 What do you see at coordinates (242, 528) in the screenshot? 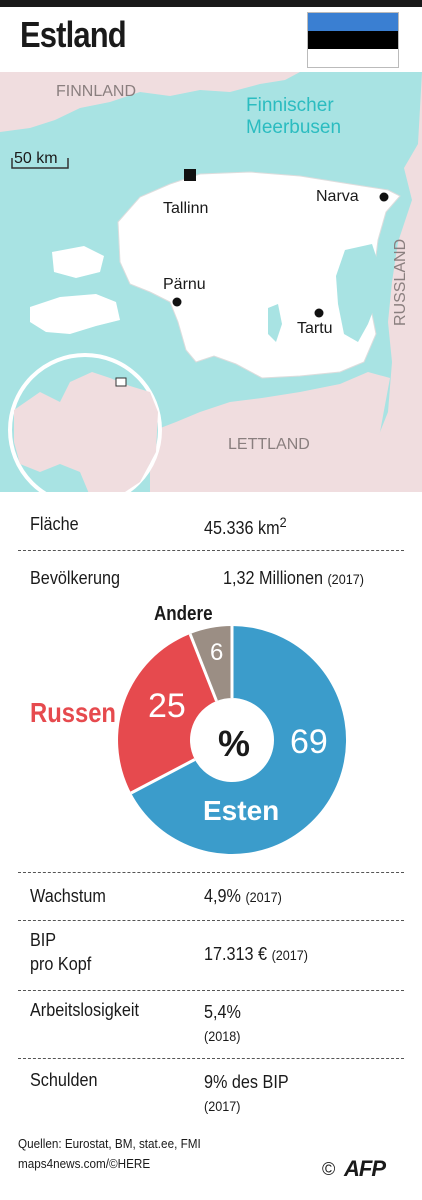
I see `area-number: 45.336 km` at bounding box center [242, 528].